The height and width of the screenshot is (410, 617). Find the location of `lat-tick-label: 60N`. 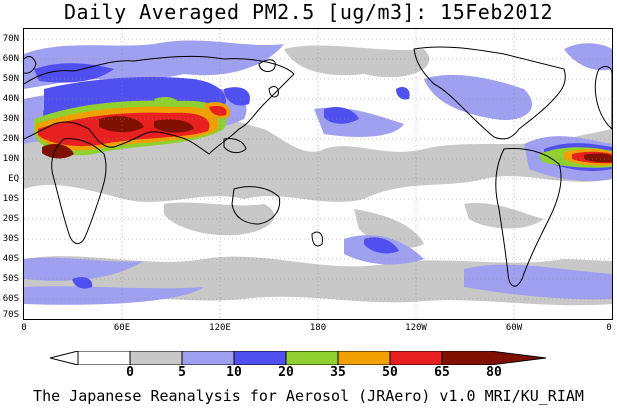

lat-tick-label: 60N is located at coordinates (10, 59).